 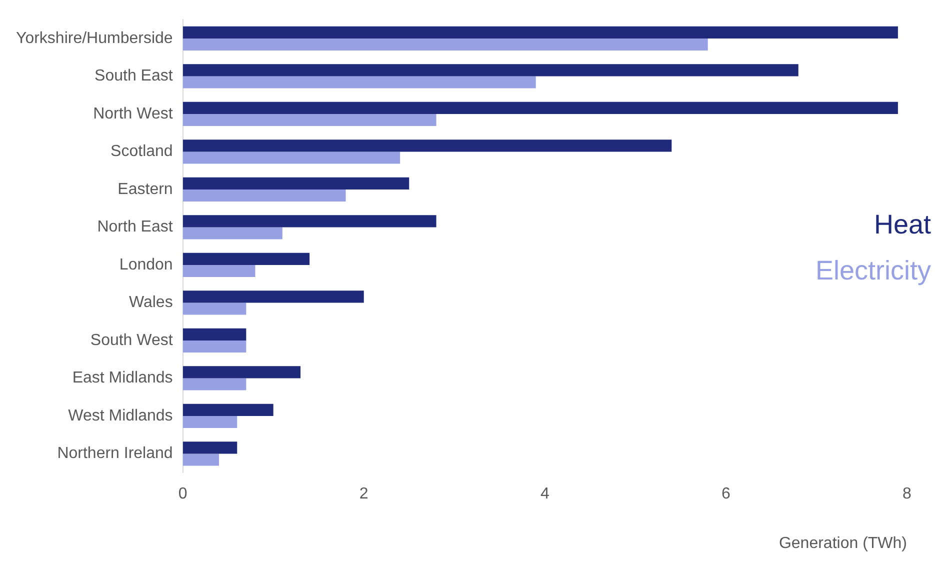 What do you see at coordinates (907, 494) in the screenshot?
I see `x-tick-label: 8` at bounding box center [907, 494].